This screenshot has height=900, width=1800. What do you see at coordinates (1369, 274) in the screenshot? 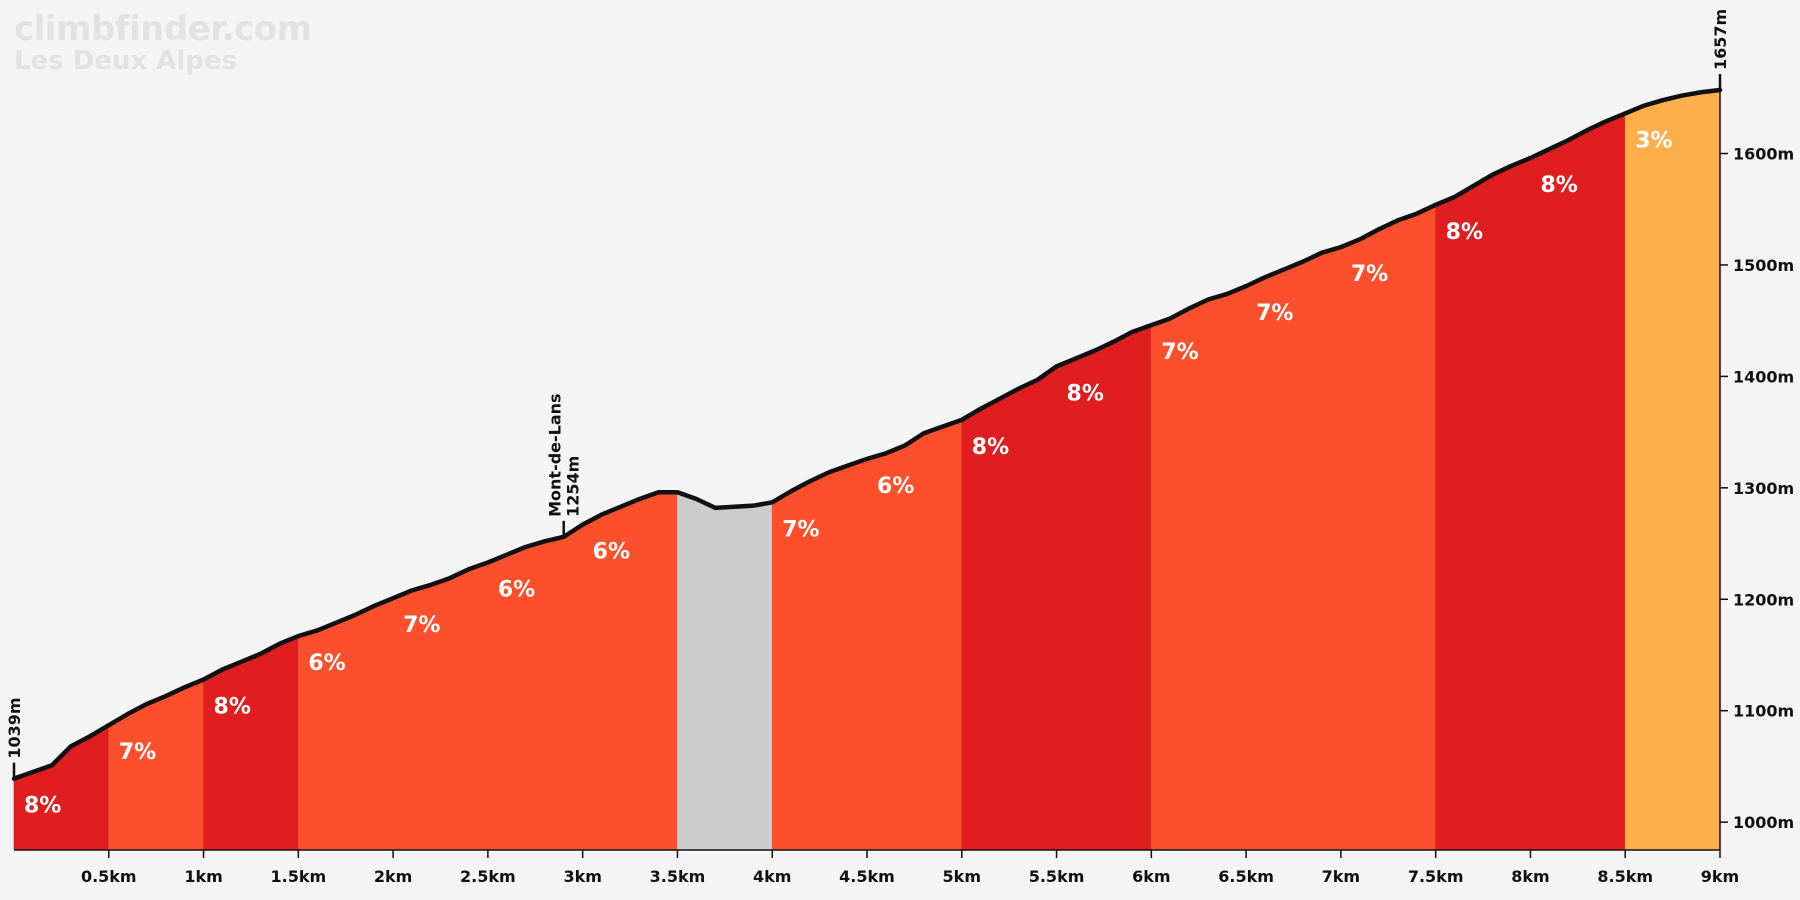
I see `grade-label-15: 7%` at bounding box center [1369, 274].